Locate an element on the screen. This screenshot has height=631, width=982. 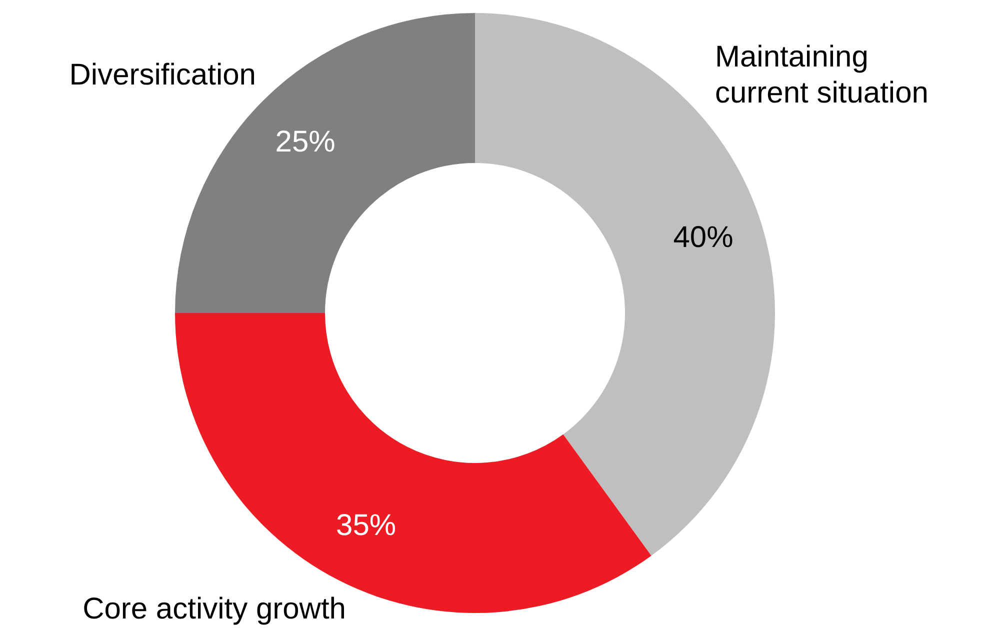
data-label: 25% is located at coordinates (305, 142).